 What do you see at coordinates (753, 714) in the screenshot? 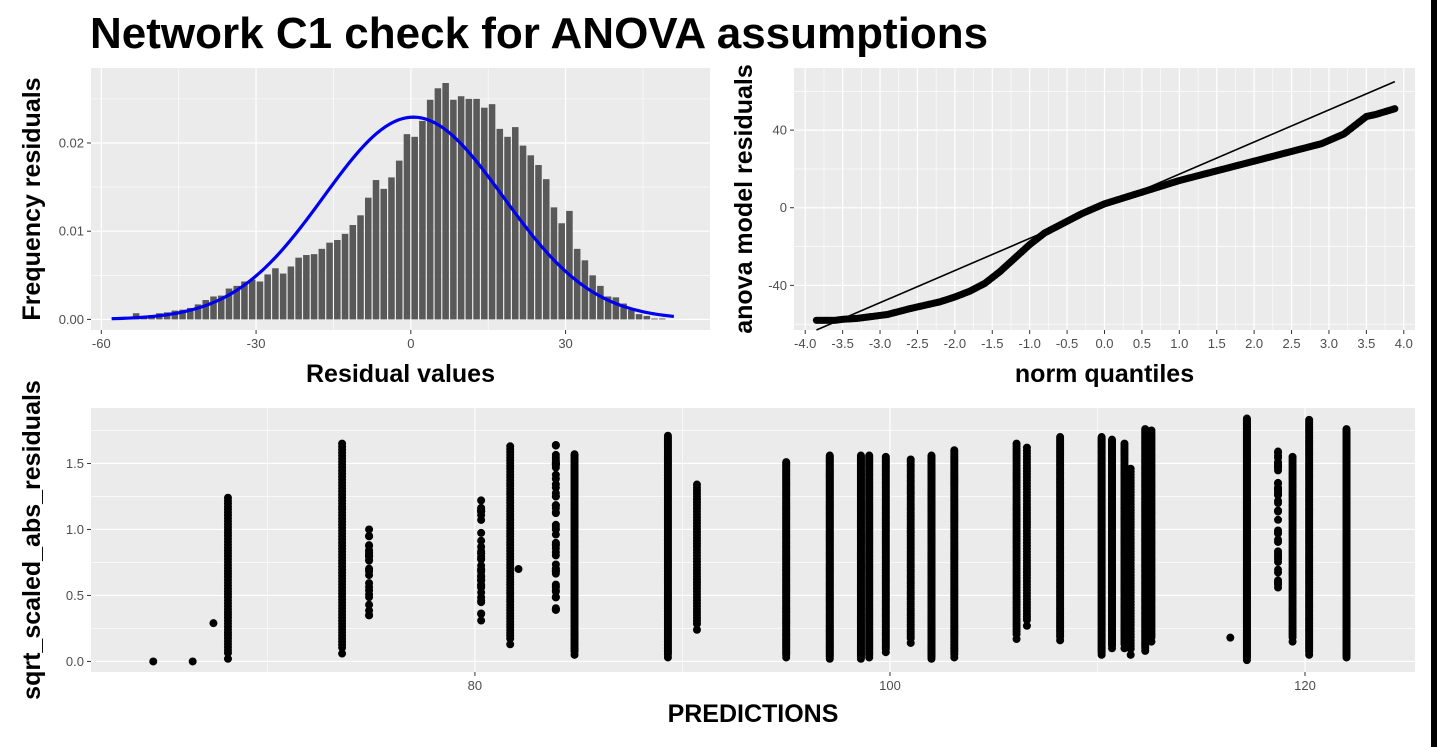
I see `x-axis-title: PREDICTIONS` at bounding box center [753, 714].